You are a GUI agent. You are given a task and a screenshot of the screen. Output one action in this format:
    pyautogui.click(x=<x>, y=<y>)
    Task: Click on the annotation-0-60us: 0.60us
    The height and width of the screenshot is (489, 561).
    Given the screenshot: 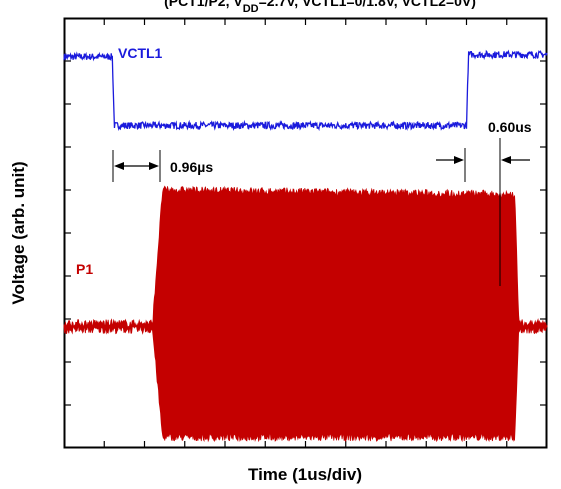 What is the action you would take?
    pyautogui.click(x=484, y=202)
    